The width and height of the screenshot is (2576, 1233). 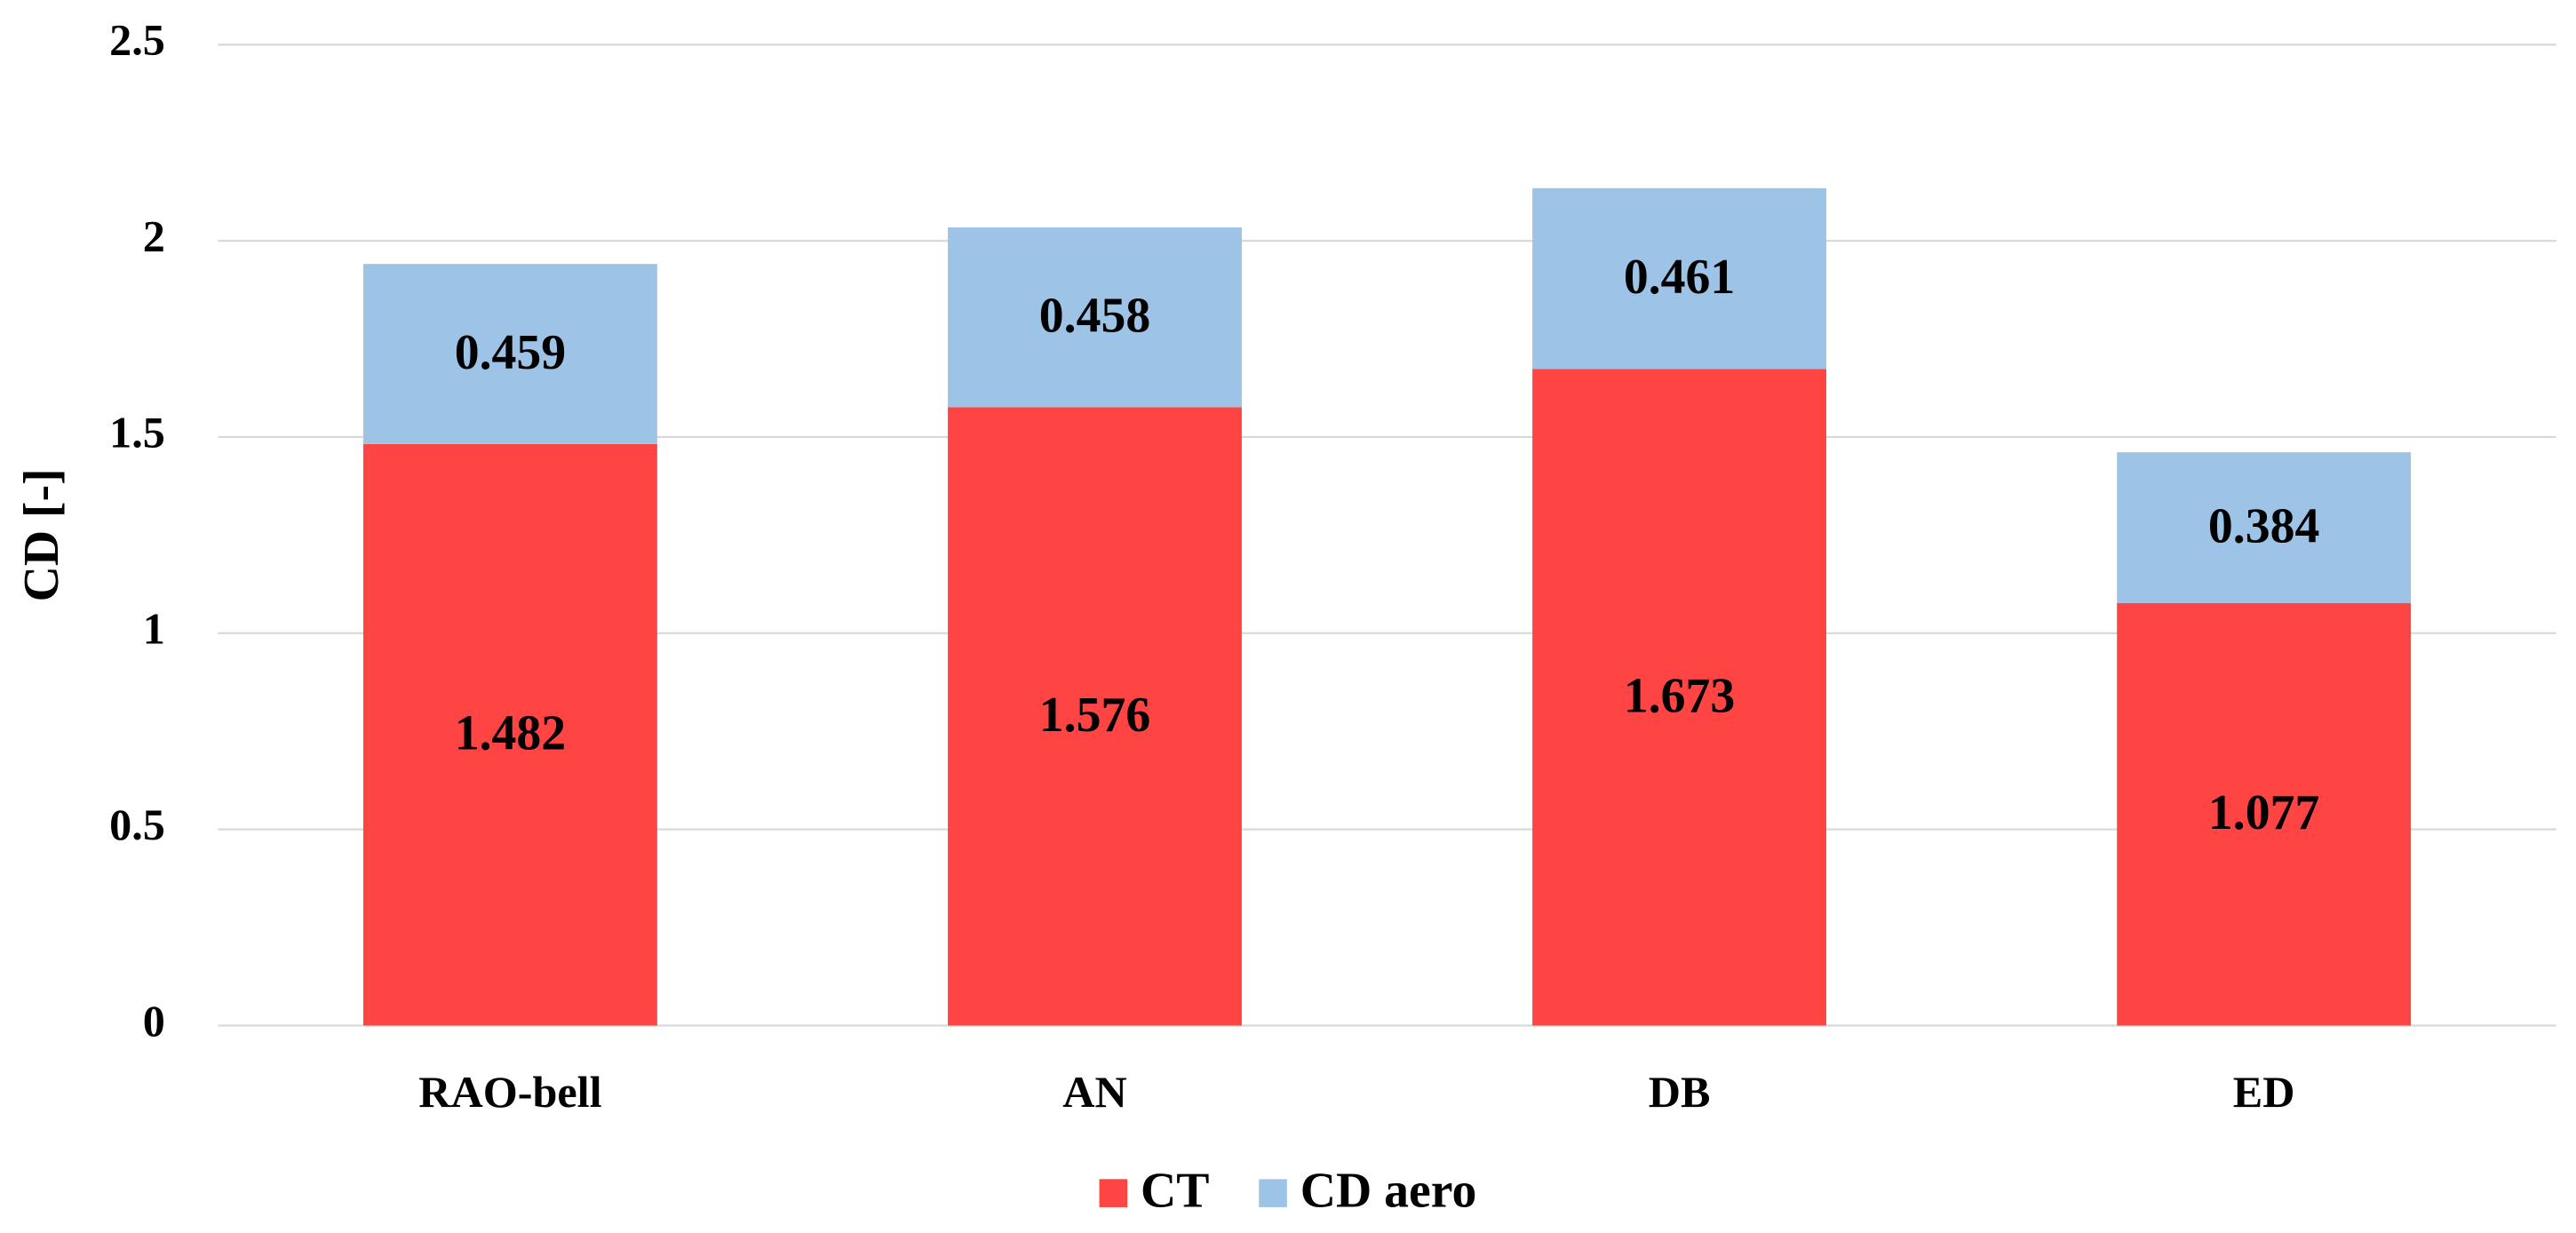 I want to click on x-tick-label: DB, so click(x=1680, y=1092).